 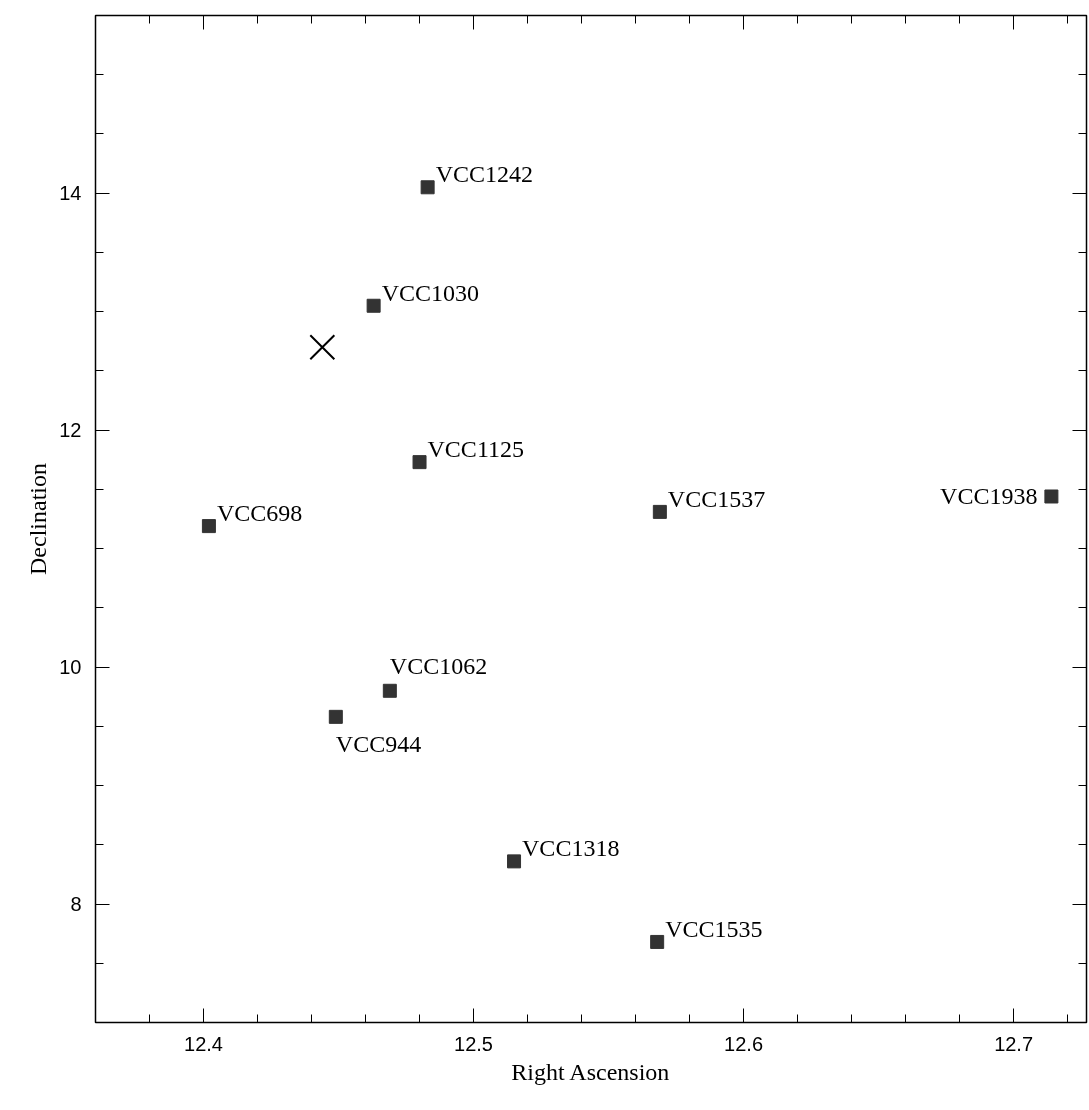 What do you see at coordinates (1014, 1043) in the screenshot?
I see `x-tick-label: 12.7` at bounding box center [1014, 1043].